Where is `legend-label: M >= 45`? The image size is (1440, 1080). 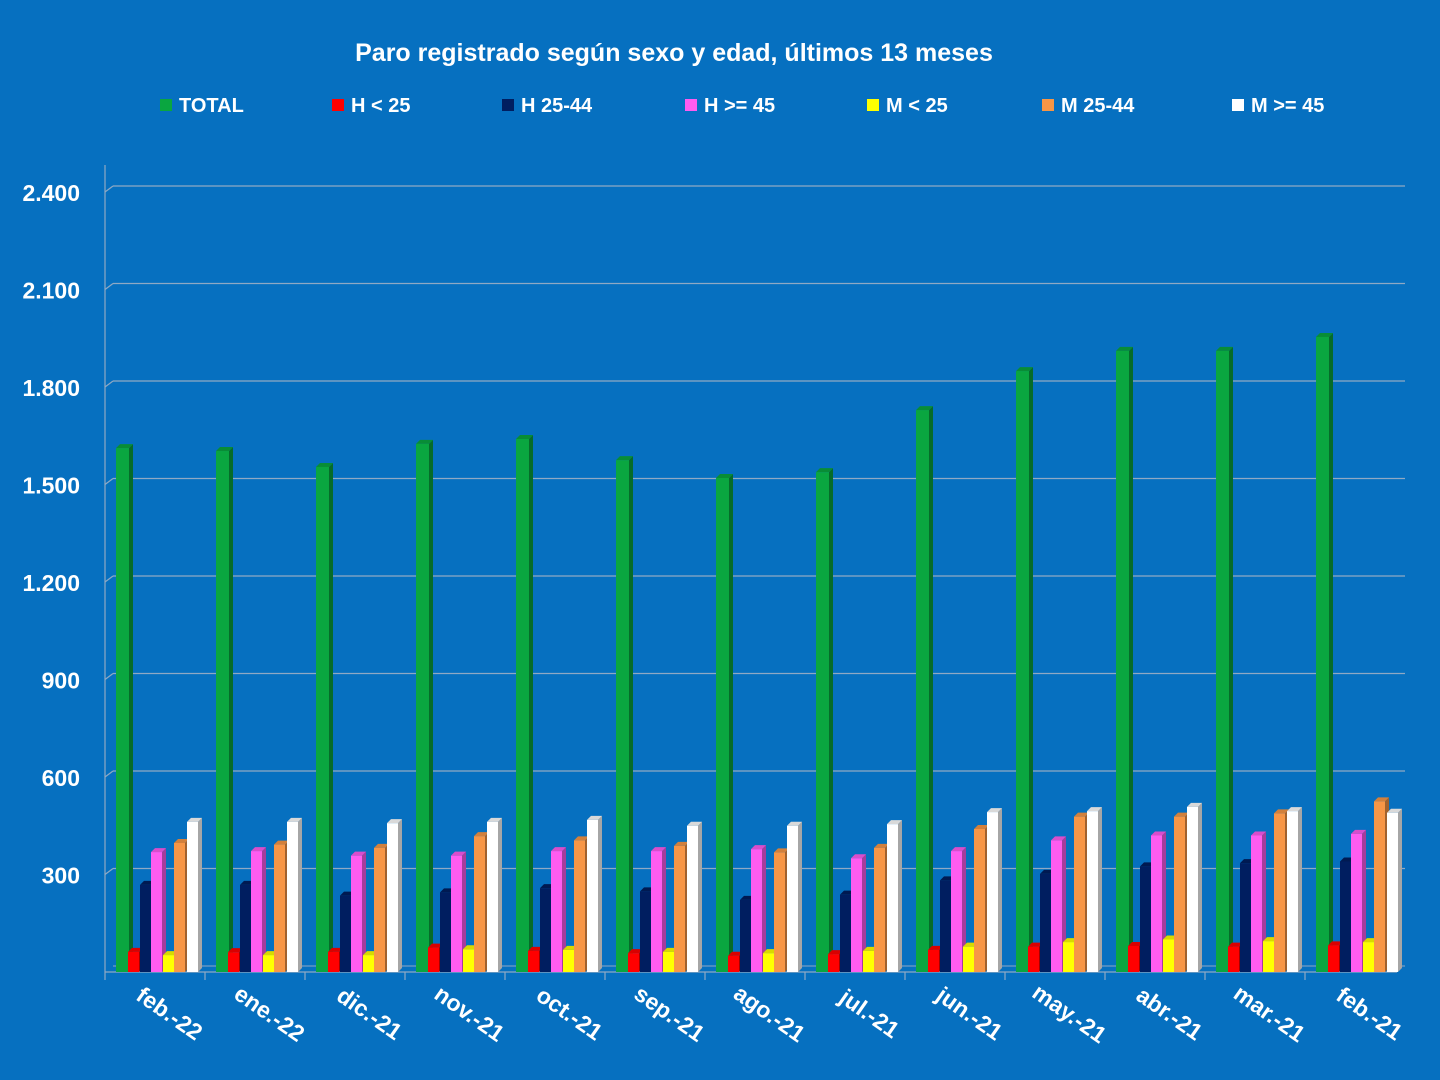
legend-label: M >= 45 is located at coordinates (1287, 106).